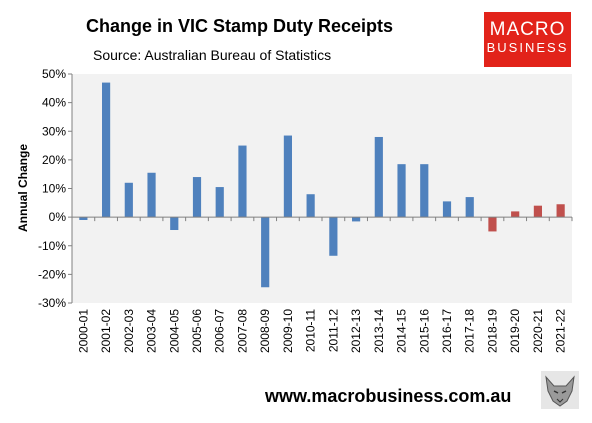 The image size is (592, 423). Describe the element at coordinates (288, 331) in the screenshot. I see `x-tick-label: 2009-10` at that location.